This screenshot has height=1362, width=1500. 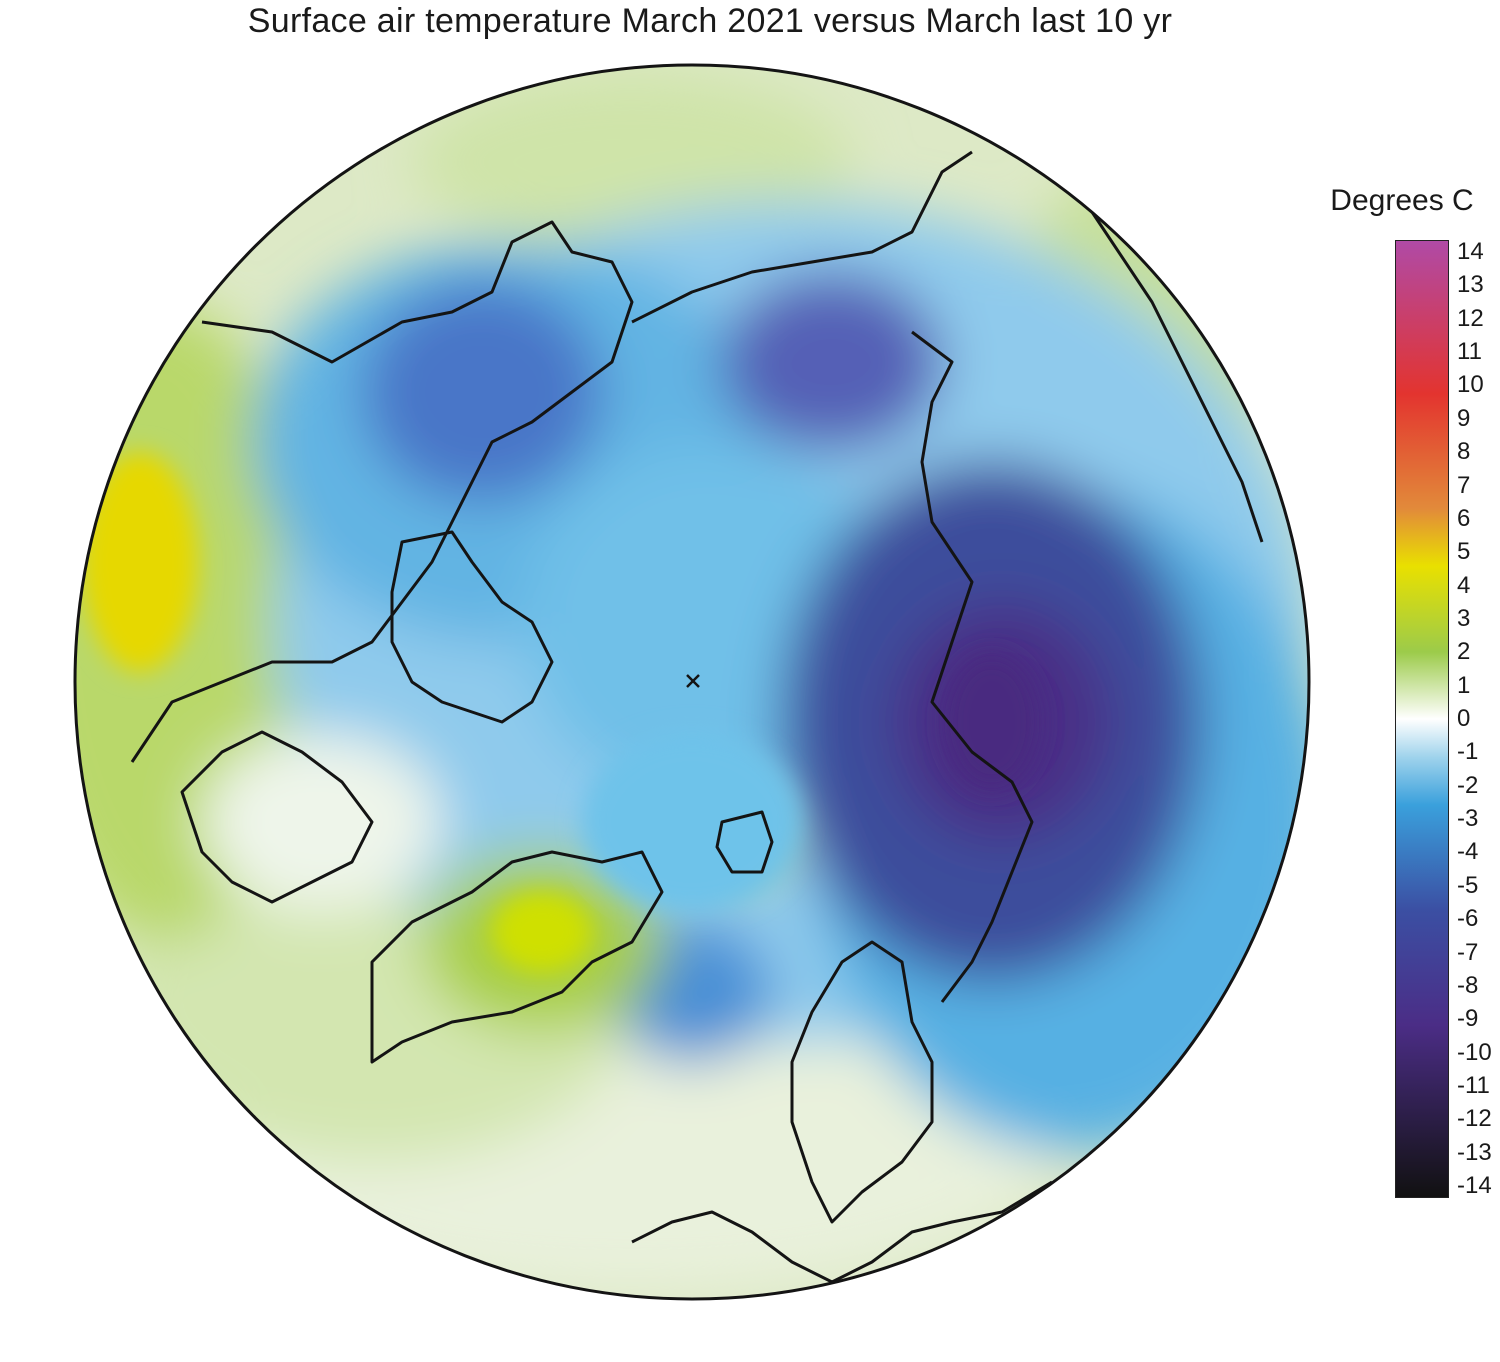 I want to click on legend-title: Degrees C, so click(x=1402, y=200).